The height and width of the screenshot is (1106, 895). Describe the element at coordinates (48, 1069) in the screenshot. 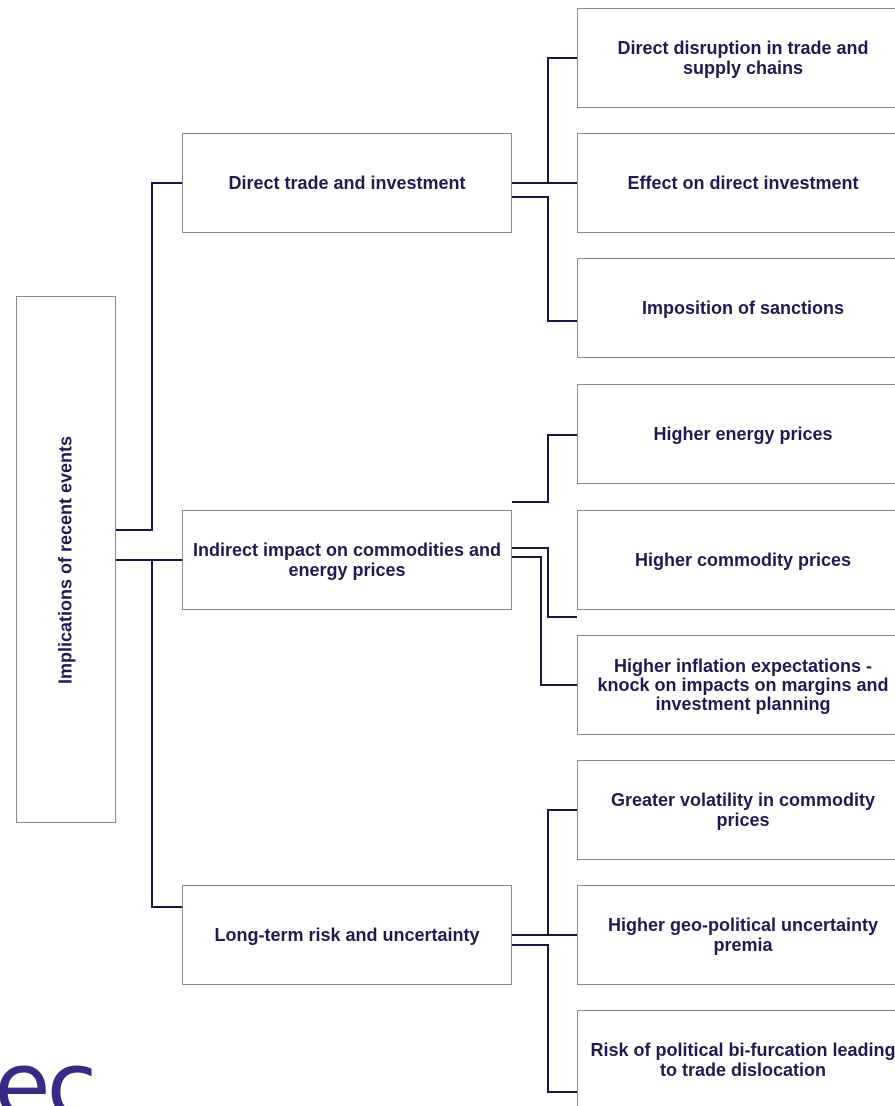

I see `logo: ec` at that location.